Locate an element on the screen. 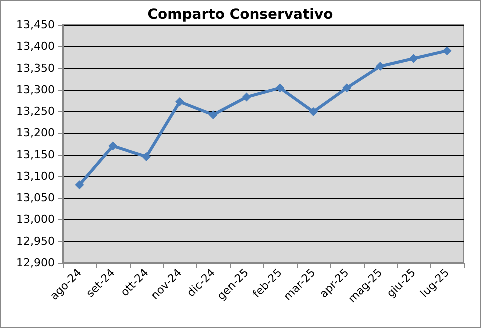 The width and height of the screenshot is (481, 328). y-tick-label: 13,250 is located at coordinates (35, 111).